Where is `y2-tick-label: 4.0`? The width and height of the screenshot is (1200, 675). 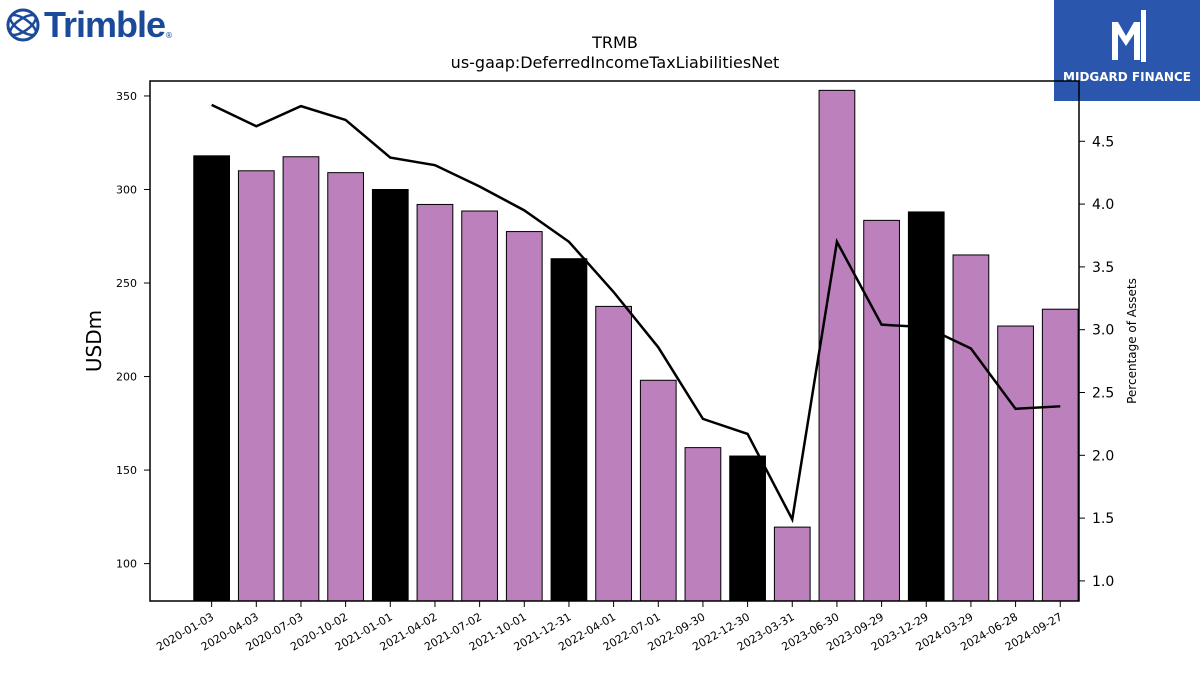
y2-tick-label: 4.0 is located at coordinates (1103, 205).